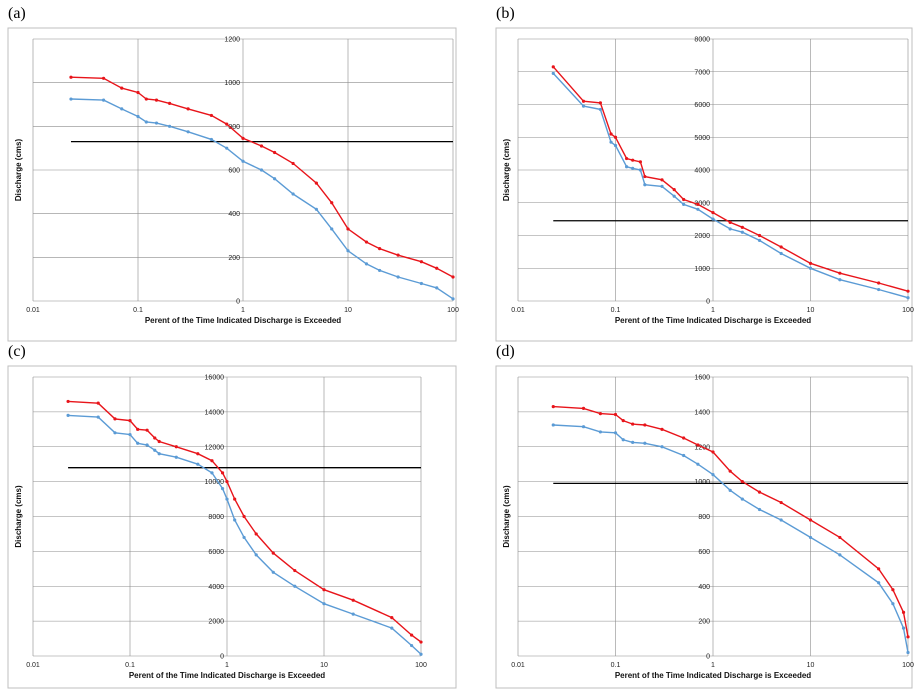 This screenshot has width=914, height=692. I want to click on y-tick-label: 5000, so click(702, 138).